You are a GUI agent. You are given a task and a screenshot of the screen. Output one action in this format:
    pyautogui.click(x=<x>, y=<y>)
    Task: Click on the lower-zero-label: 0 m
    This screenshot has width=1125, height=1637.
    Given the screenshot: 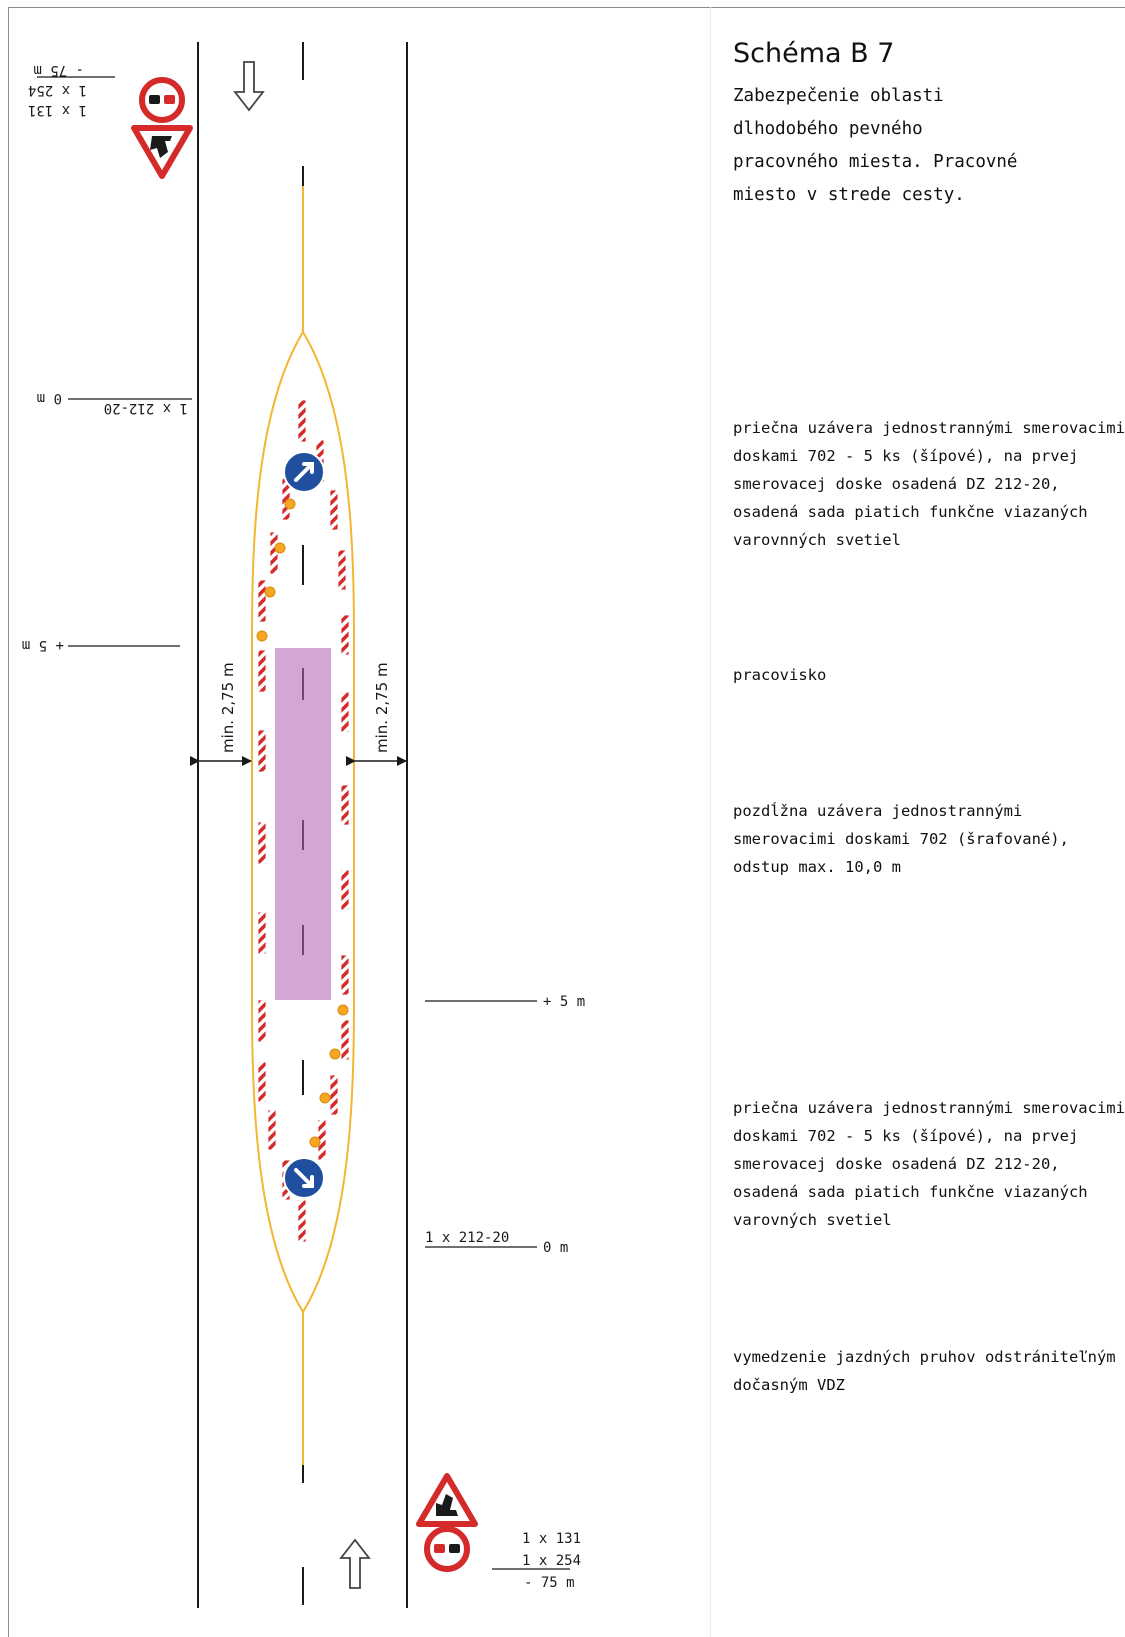 What is the action you would take?
    pyautogui.click(x=555, y=1248)
    